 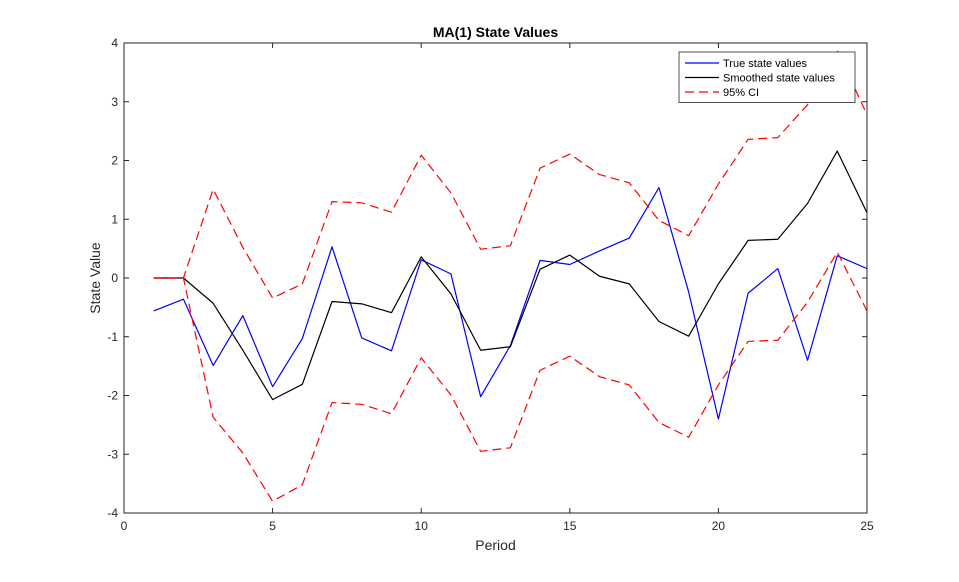 I want to click on x-tick-label: 0, so click(x=124, y=526).